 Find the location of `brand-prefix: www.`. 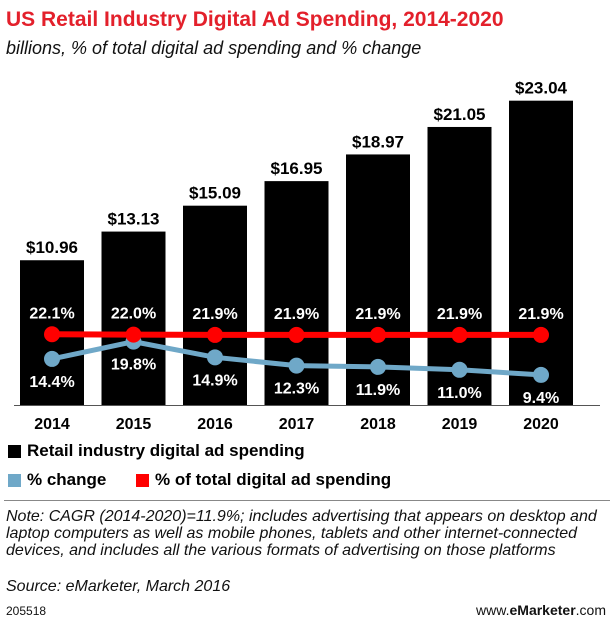

brand-prefix: www. is located at coordinates (493, 610).